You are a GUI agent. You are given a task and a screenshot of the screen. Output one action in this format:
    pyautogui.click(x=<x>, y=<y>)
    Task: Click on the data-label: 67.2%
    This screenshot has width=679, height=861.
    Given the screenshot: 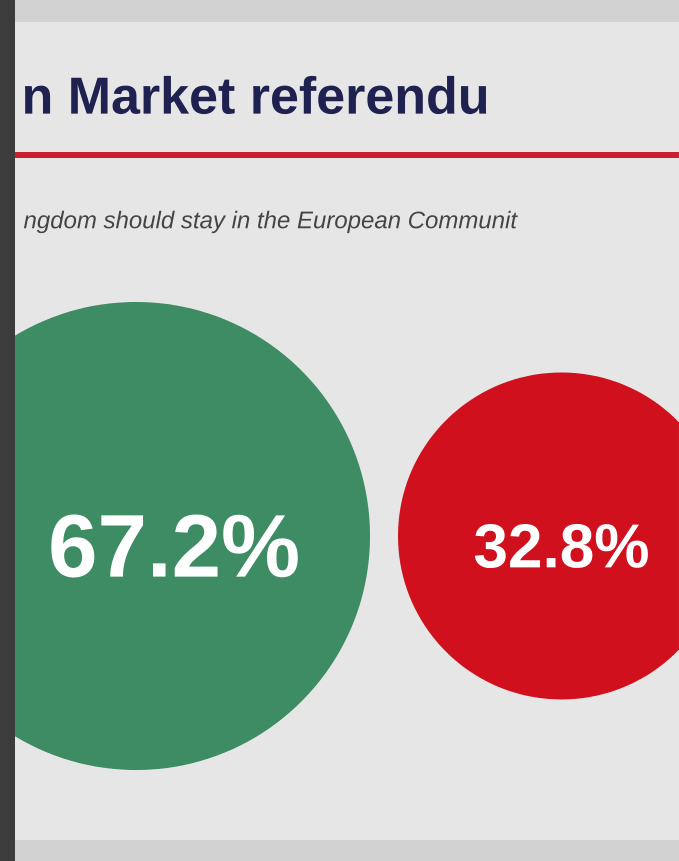 What is the action you would take?
    pyautogui.click(x=174, y=546)
    